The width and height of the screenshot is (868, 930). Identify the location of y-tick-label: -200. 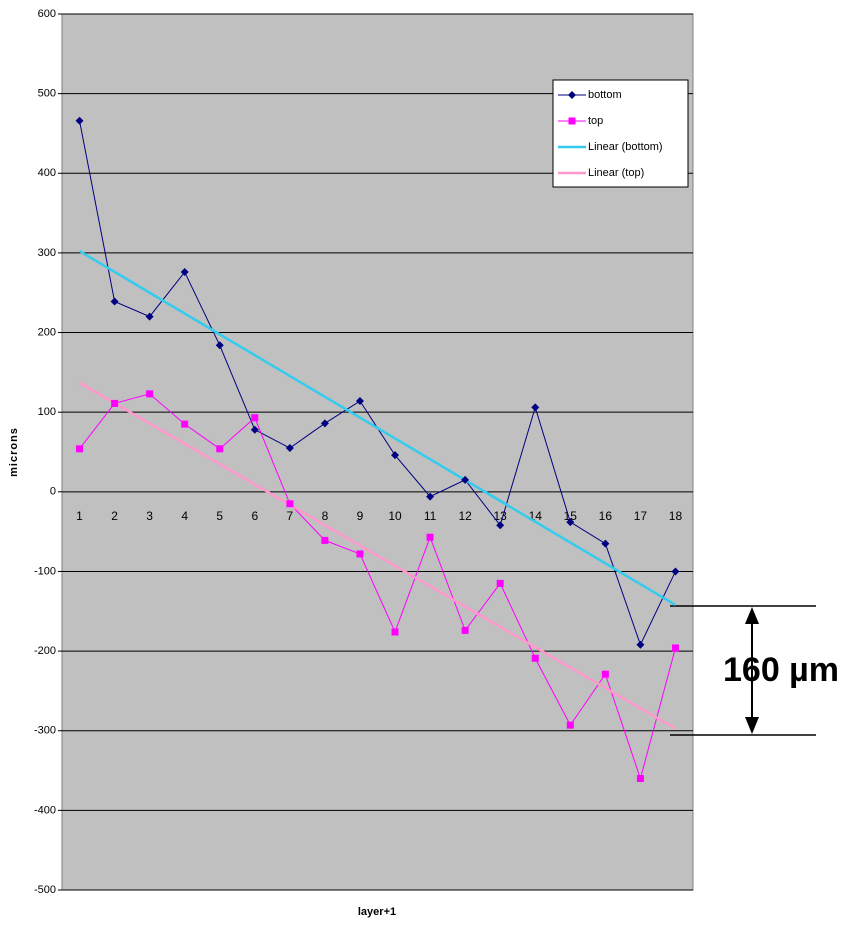
(45, 651).